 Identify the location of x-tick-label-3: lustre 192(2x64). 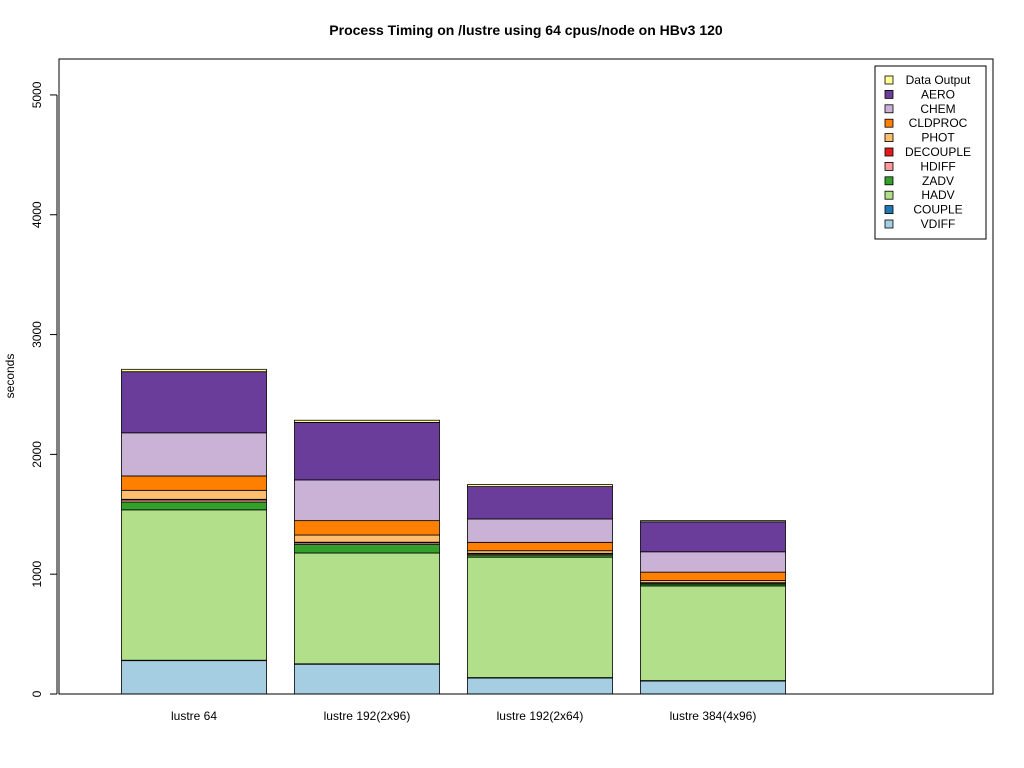
(540, 716).